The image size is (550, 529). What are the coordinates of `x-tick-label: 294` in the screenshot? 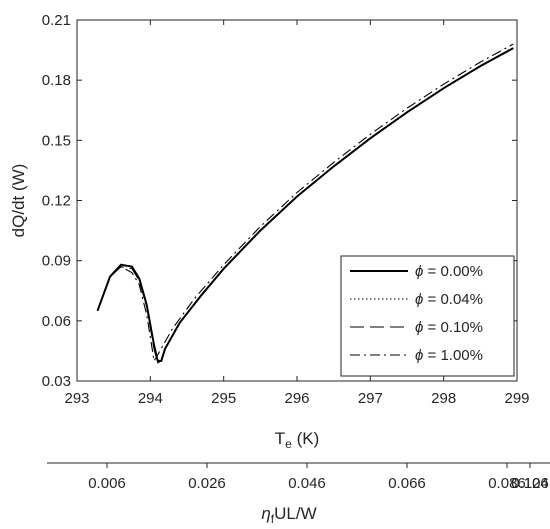 It's located at (150, 398).